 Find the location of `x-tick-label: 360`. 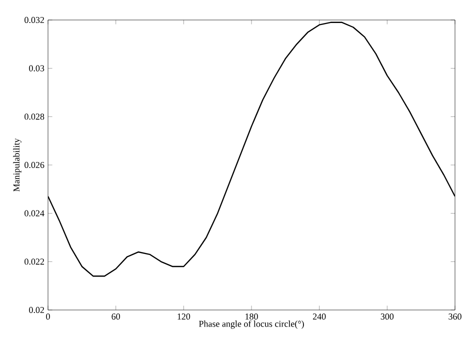

x-tick-label: 360 is located at coordinates (455, 317).